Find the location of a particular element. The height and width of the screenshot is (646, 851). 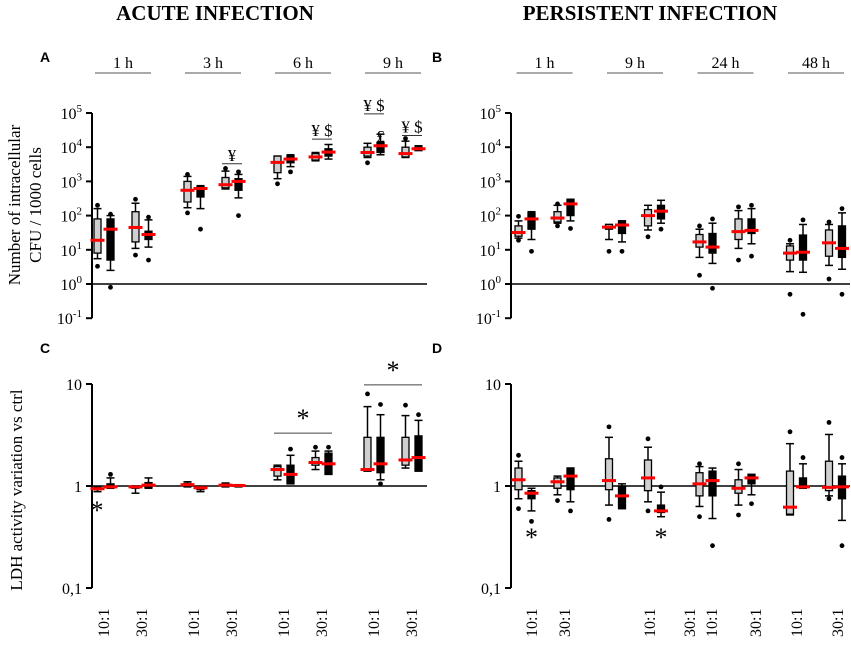

y-tick-exponent: 0 is located at coordinates (80, 280).